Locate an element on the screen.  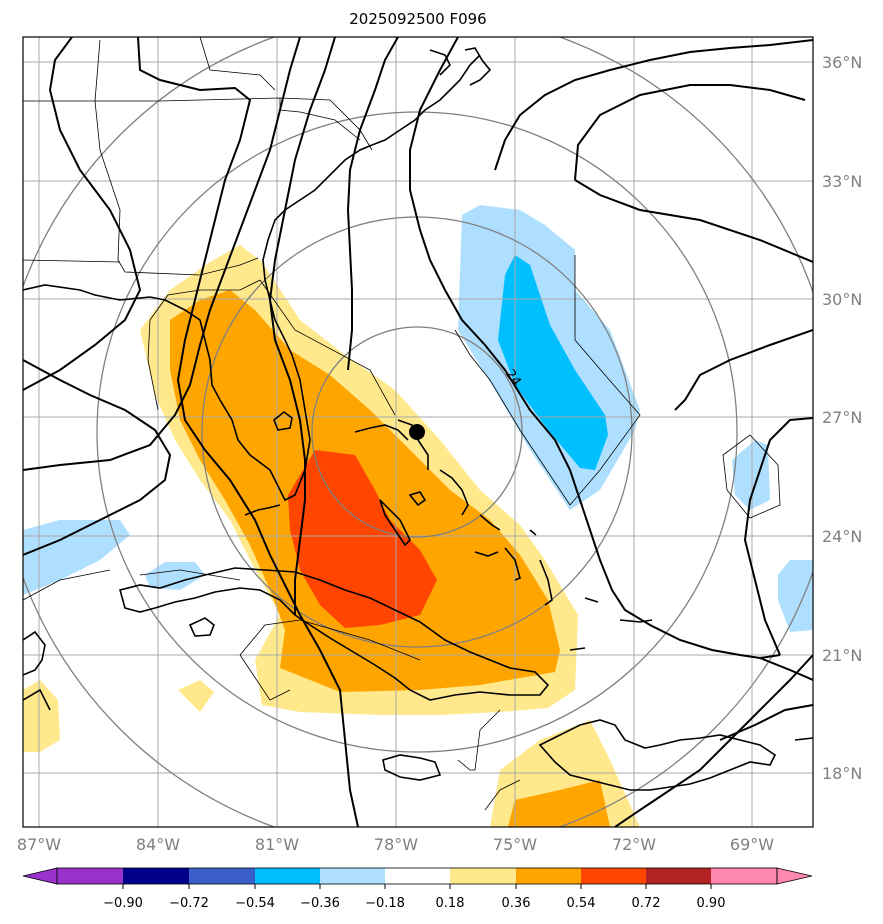
storm-center-marker is located at coordinates (417, 432).